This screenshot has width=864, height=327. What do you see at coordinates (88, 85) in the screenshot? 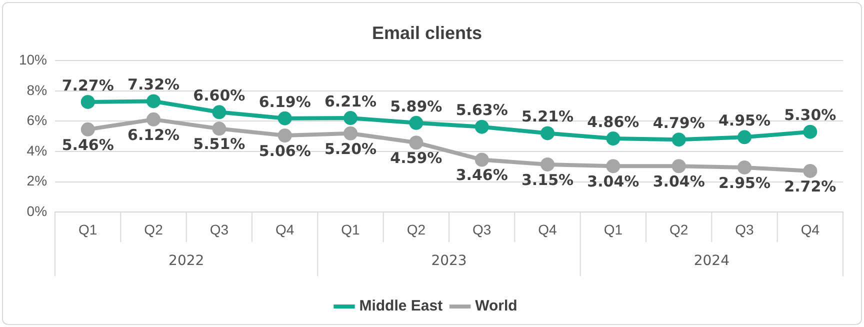
I see `data-label: 7.27%` at bounding box center [88, 85].